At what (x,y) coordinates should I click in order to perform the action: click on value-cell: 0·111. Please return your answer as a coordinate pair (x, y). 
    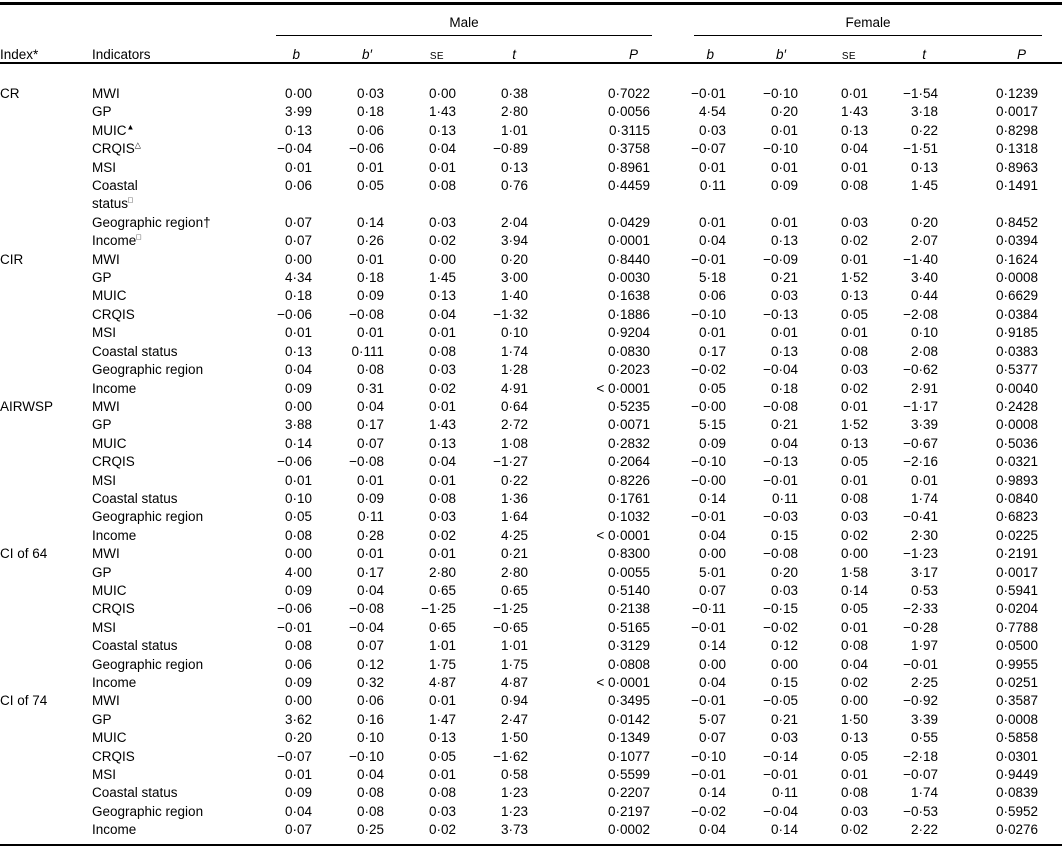
    Looking at the image, I should click on (367, 351).